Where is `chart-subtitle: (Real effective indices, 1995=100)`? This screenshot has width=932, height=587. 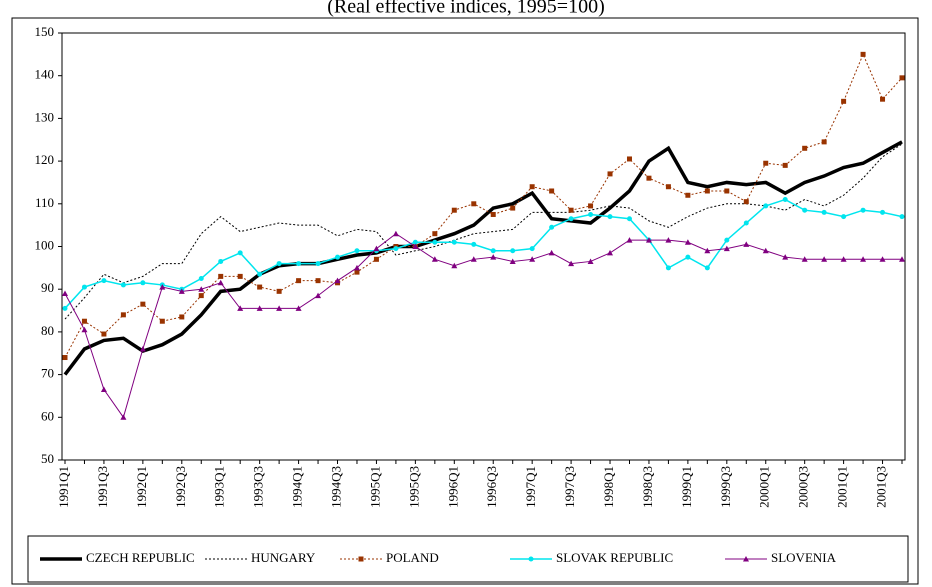
chart-subtitle: (Real effective indices, 1995=100) is located at coordinates (465, 9).